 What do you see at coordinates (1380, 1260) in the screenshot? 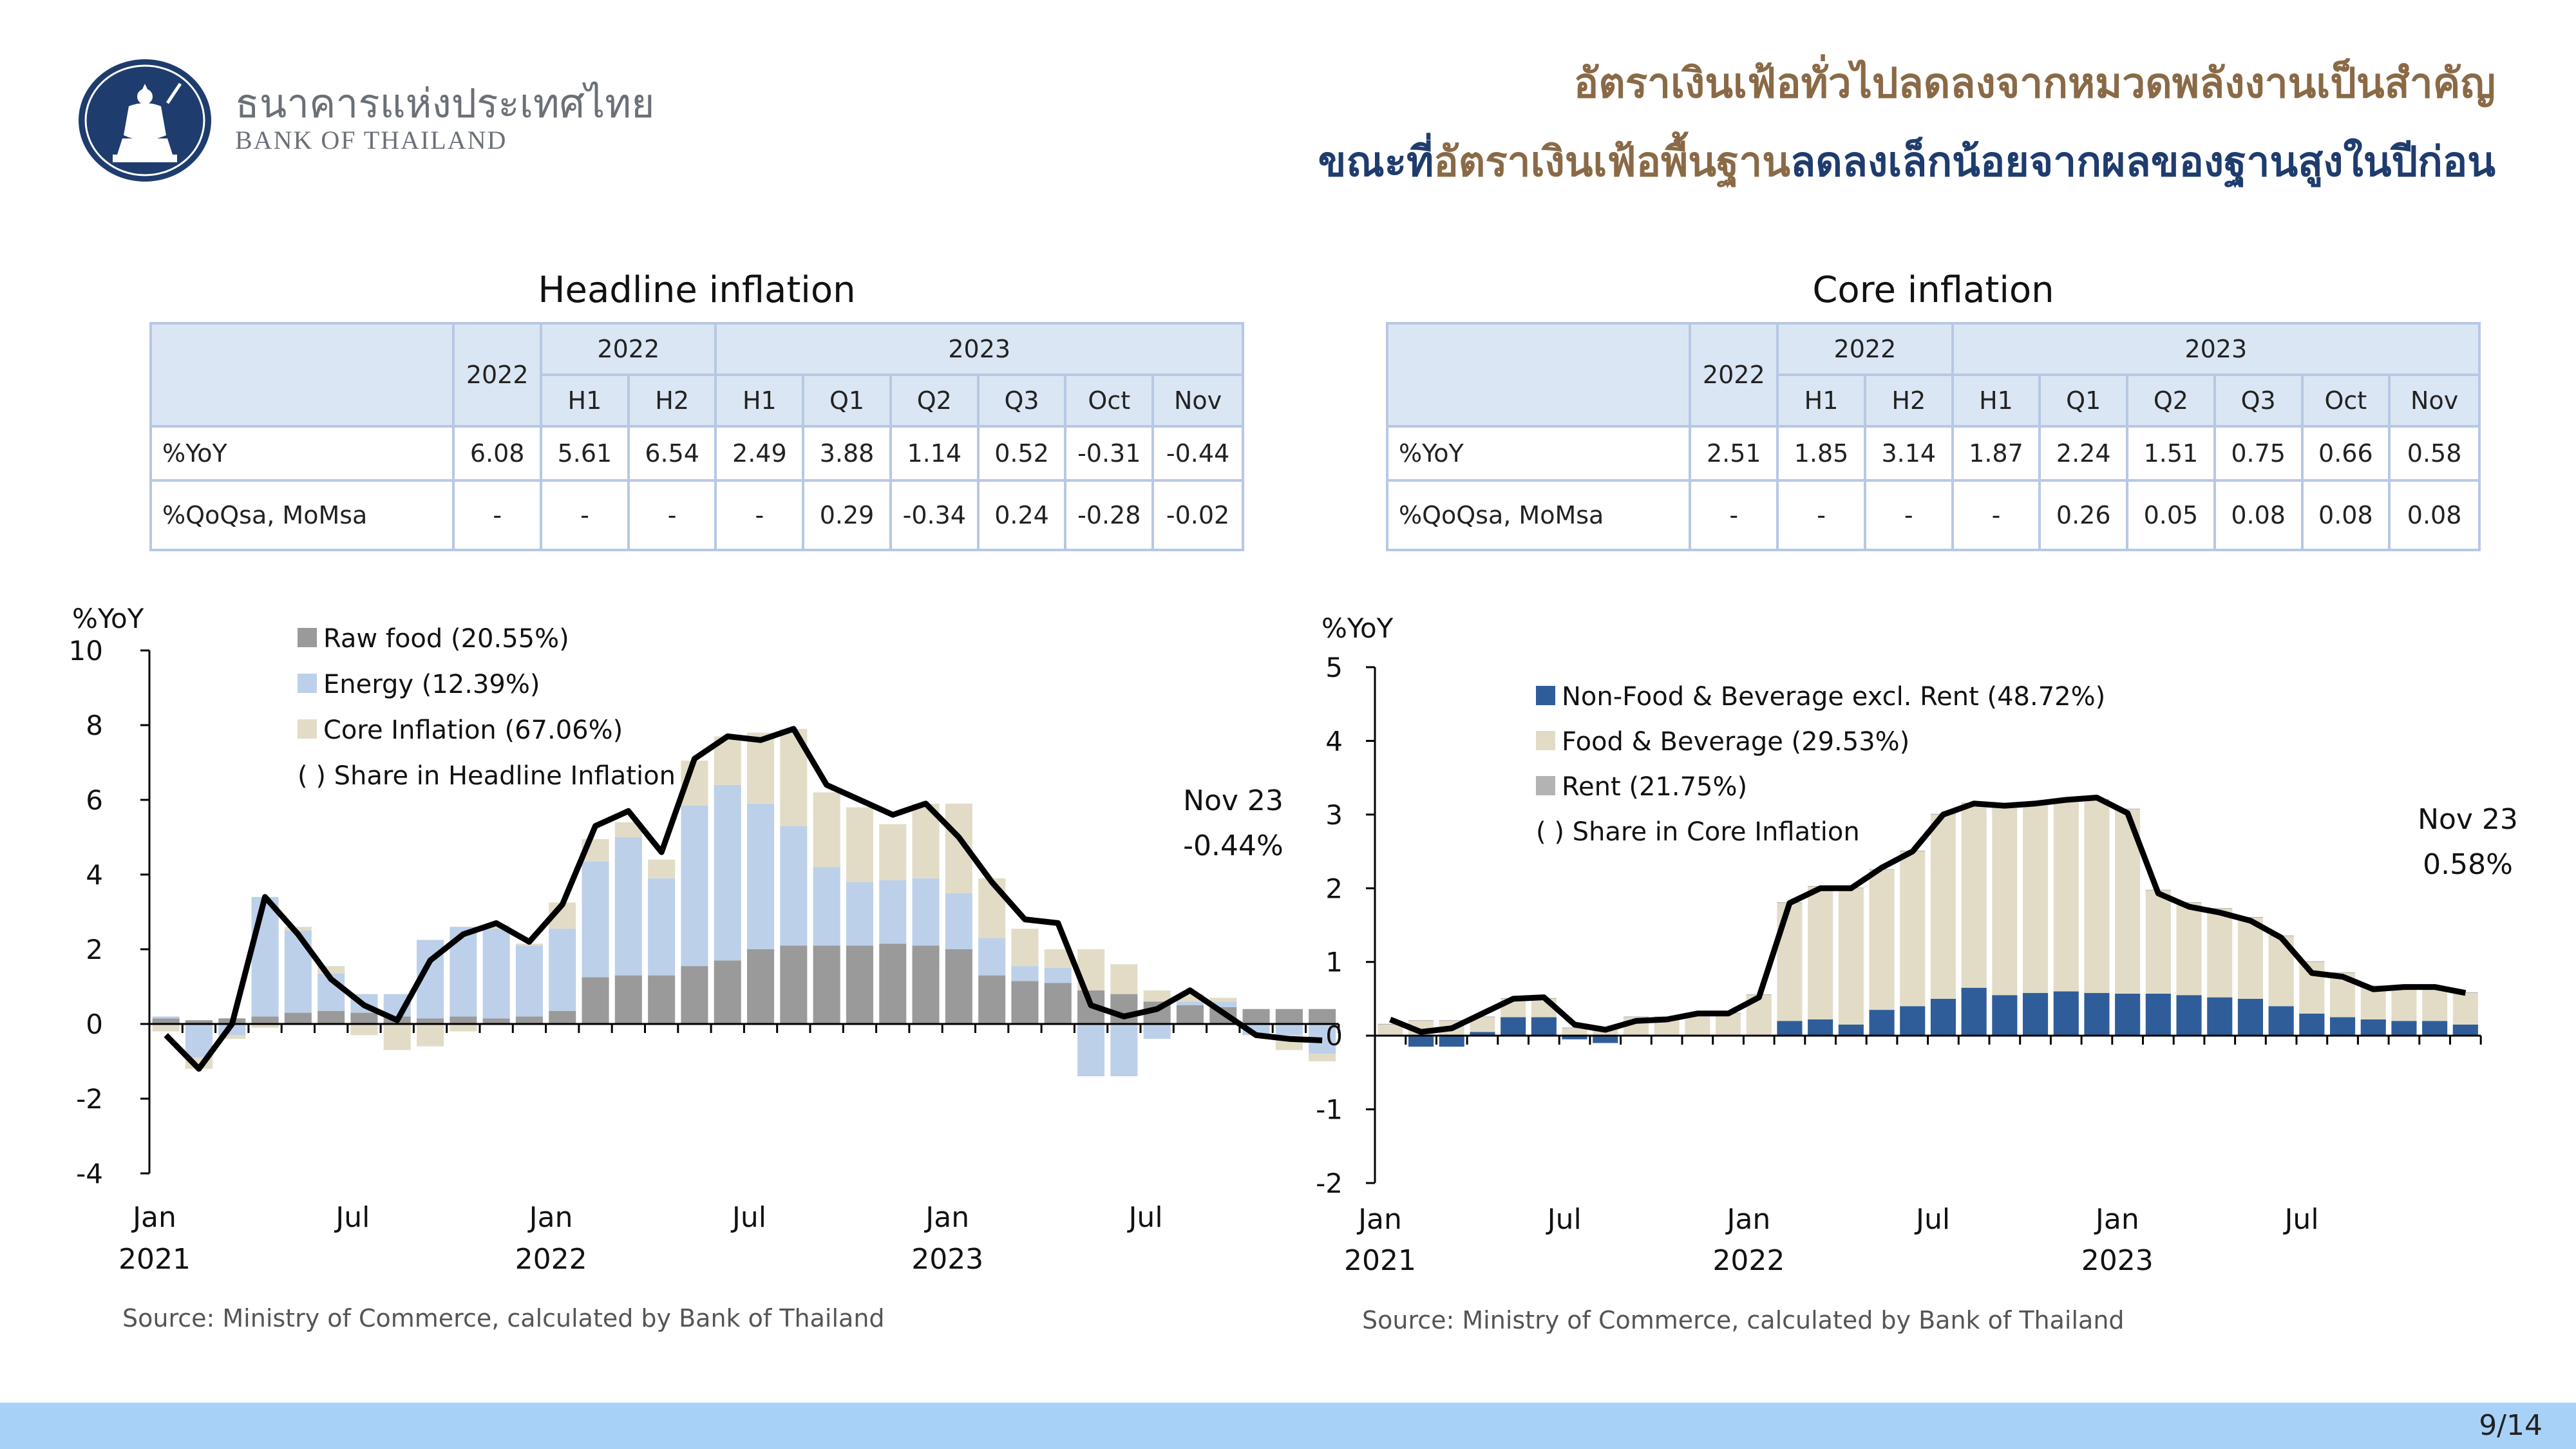
I see `x-tick-label-year: 2021` at bounding box center [1380, 1260].